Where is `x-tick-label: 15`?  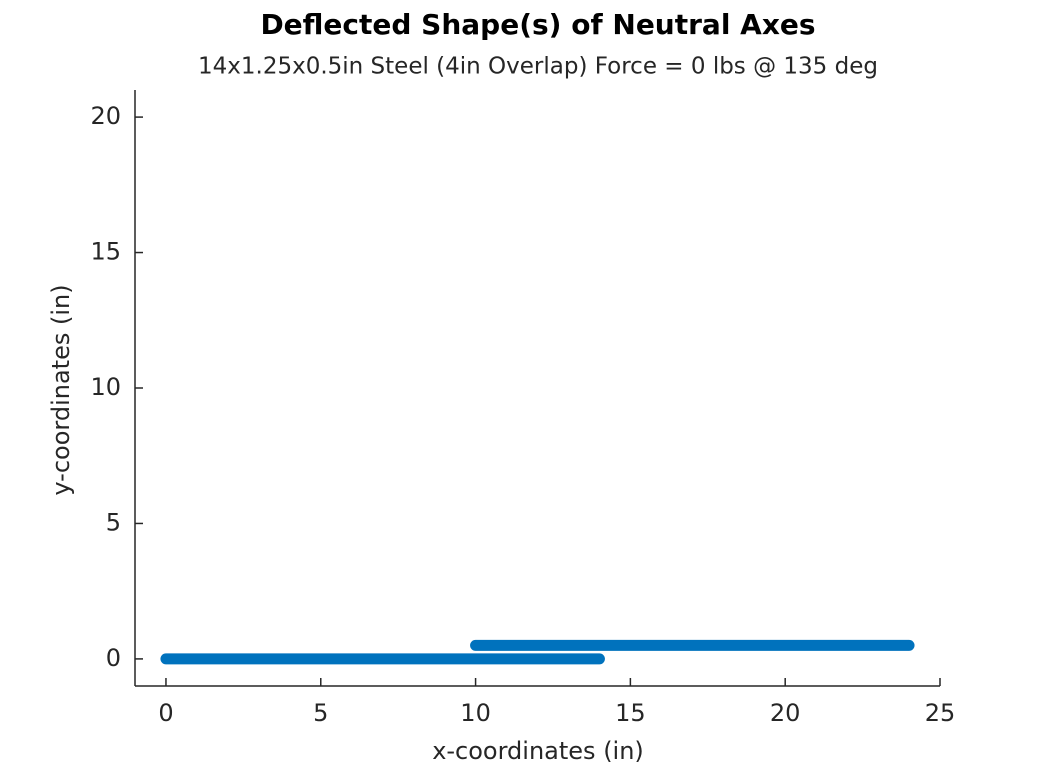
x-tick-label: 15 is located at coordinates (630, 713).